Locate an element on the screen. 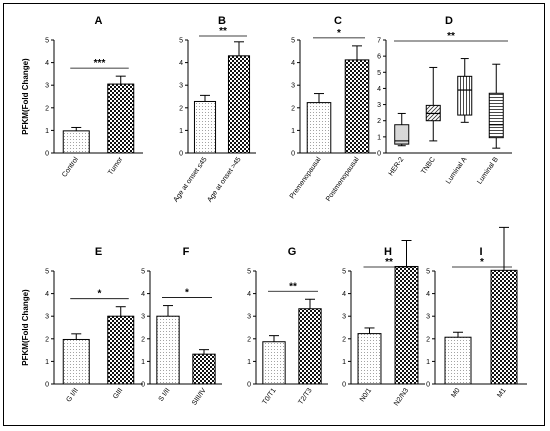 This screenshot has height=431, width=550. x-tick-label: Luminal B is located at coordinates (488, 171).